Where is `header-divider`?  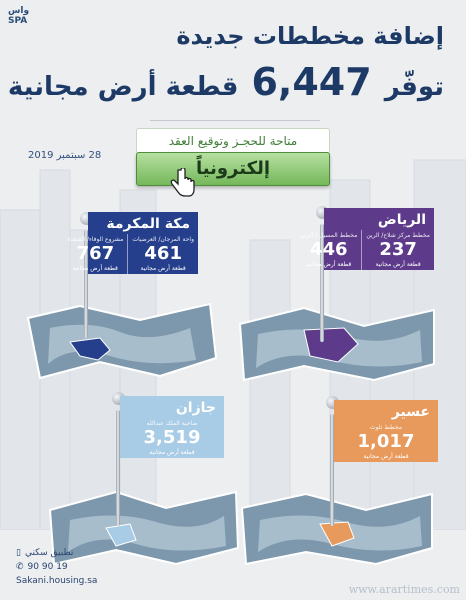
header-divider is located at coordinates (235, 120).